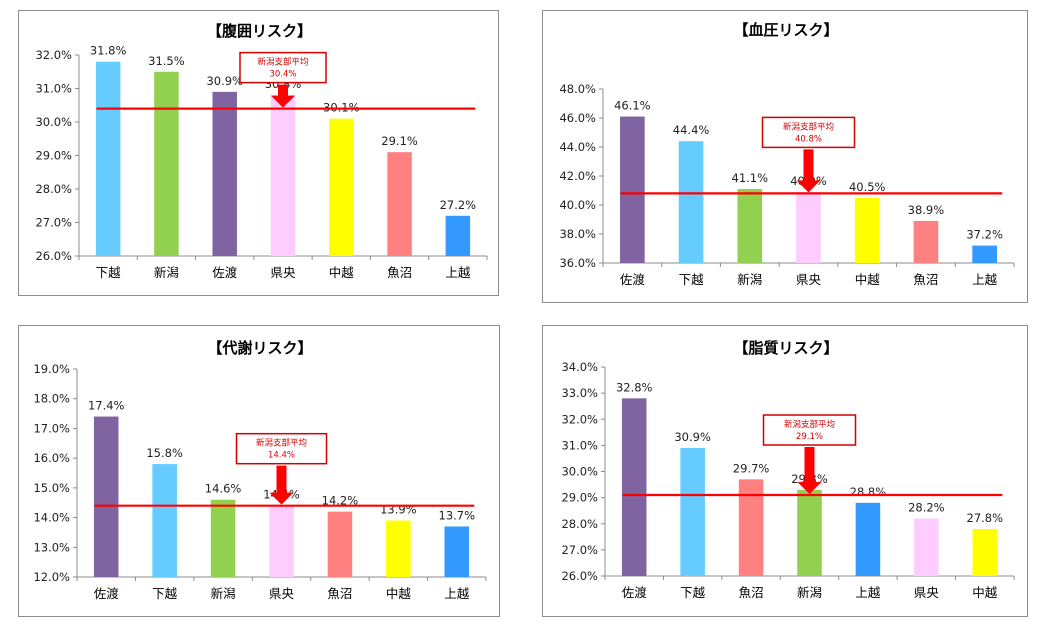  Describe the element at coordinates (984, 235) in the screenshot. I see `data-label: 37.2%` at that location.